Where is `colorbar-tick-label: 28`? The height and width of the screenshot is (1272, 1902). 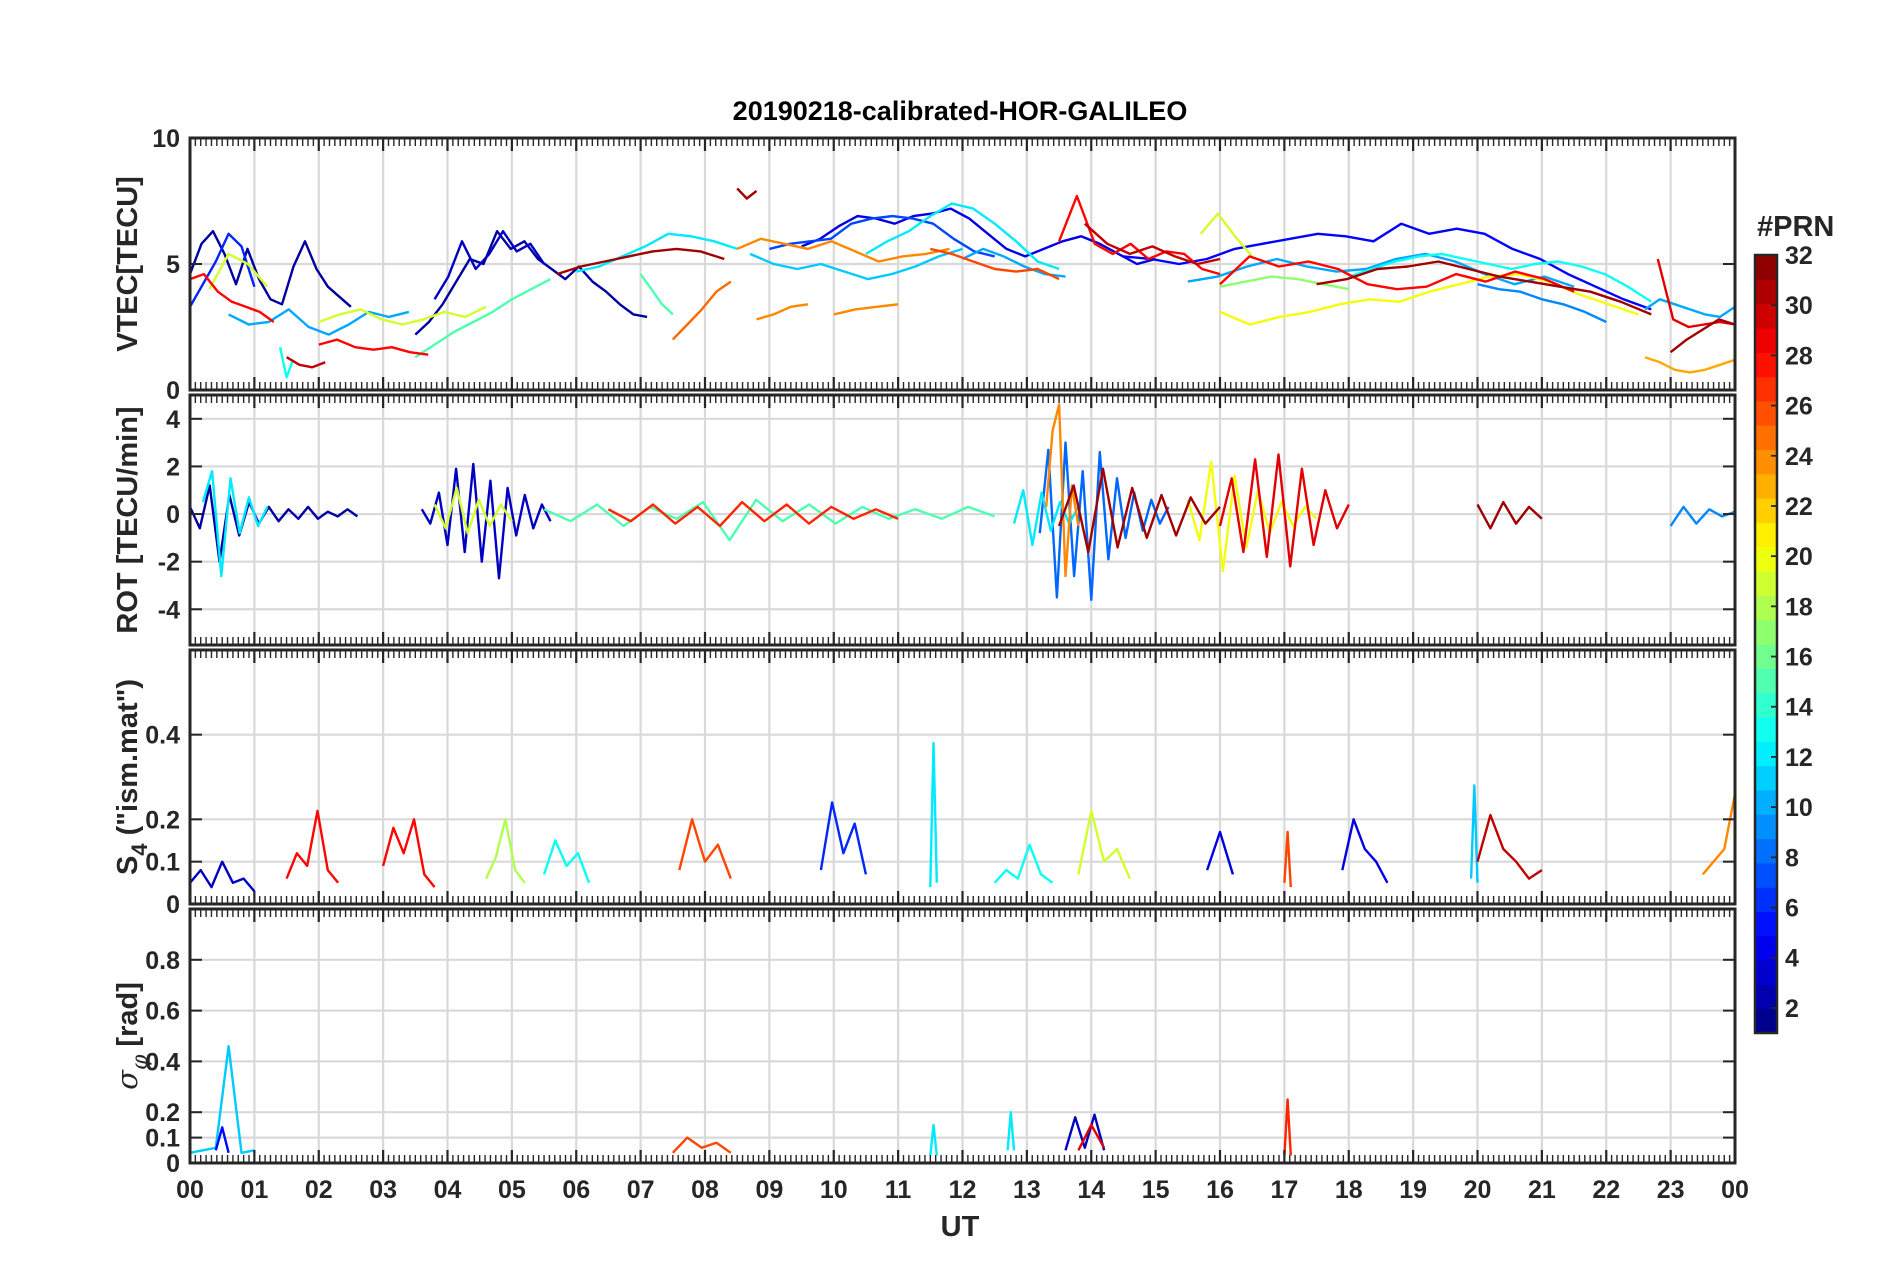
colorbar-tick-label: 28 is located at coordinates (1799, 356).